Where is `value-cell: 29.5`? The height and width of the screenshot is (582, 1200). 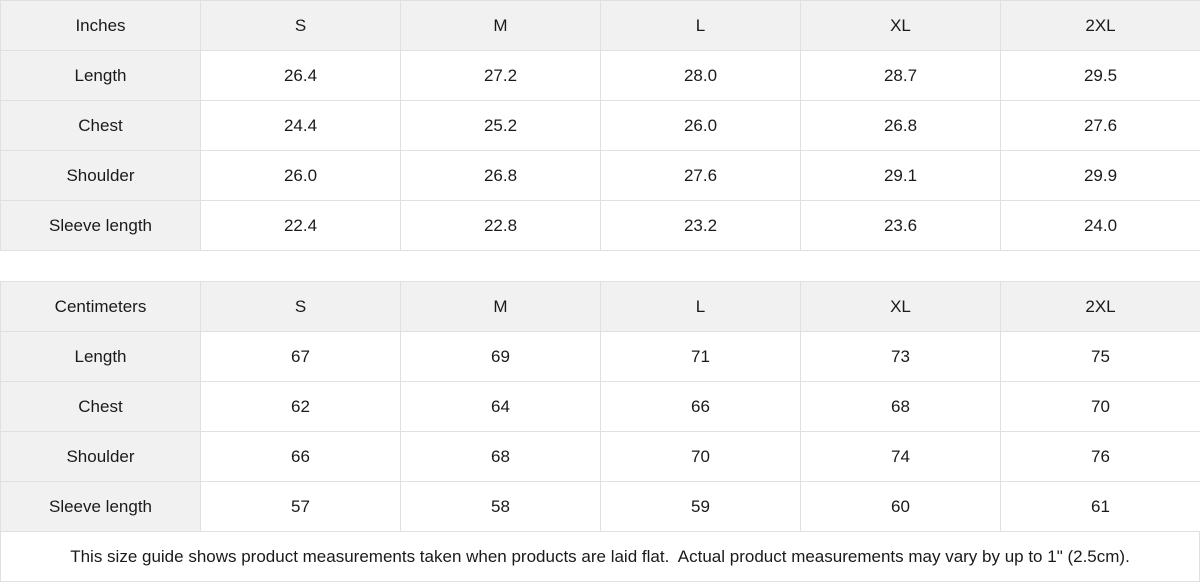 value-cell: 29.5 is located at coordinates (1100, 76).